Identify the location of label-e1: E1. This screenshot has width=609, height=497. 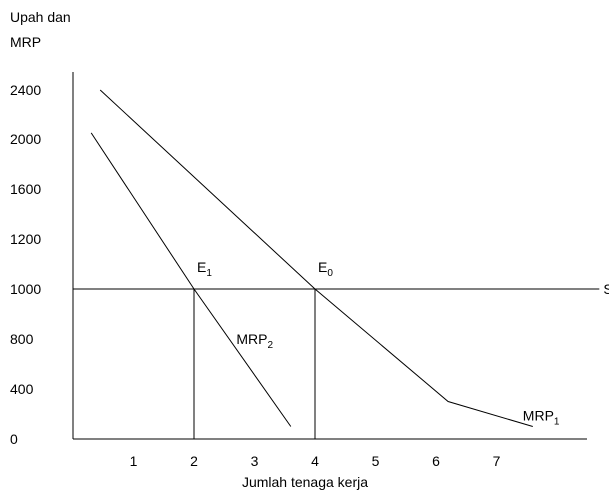
(204, 269).